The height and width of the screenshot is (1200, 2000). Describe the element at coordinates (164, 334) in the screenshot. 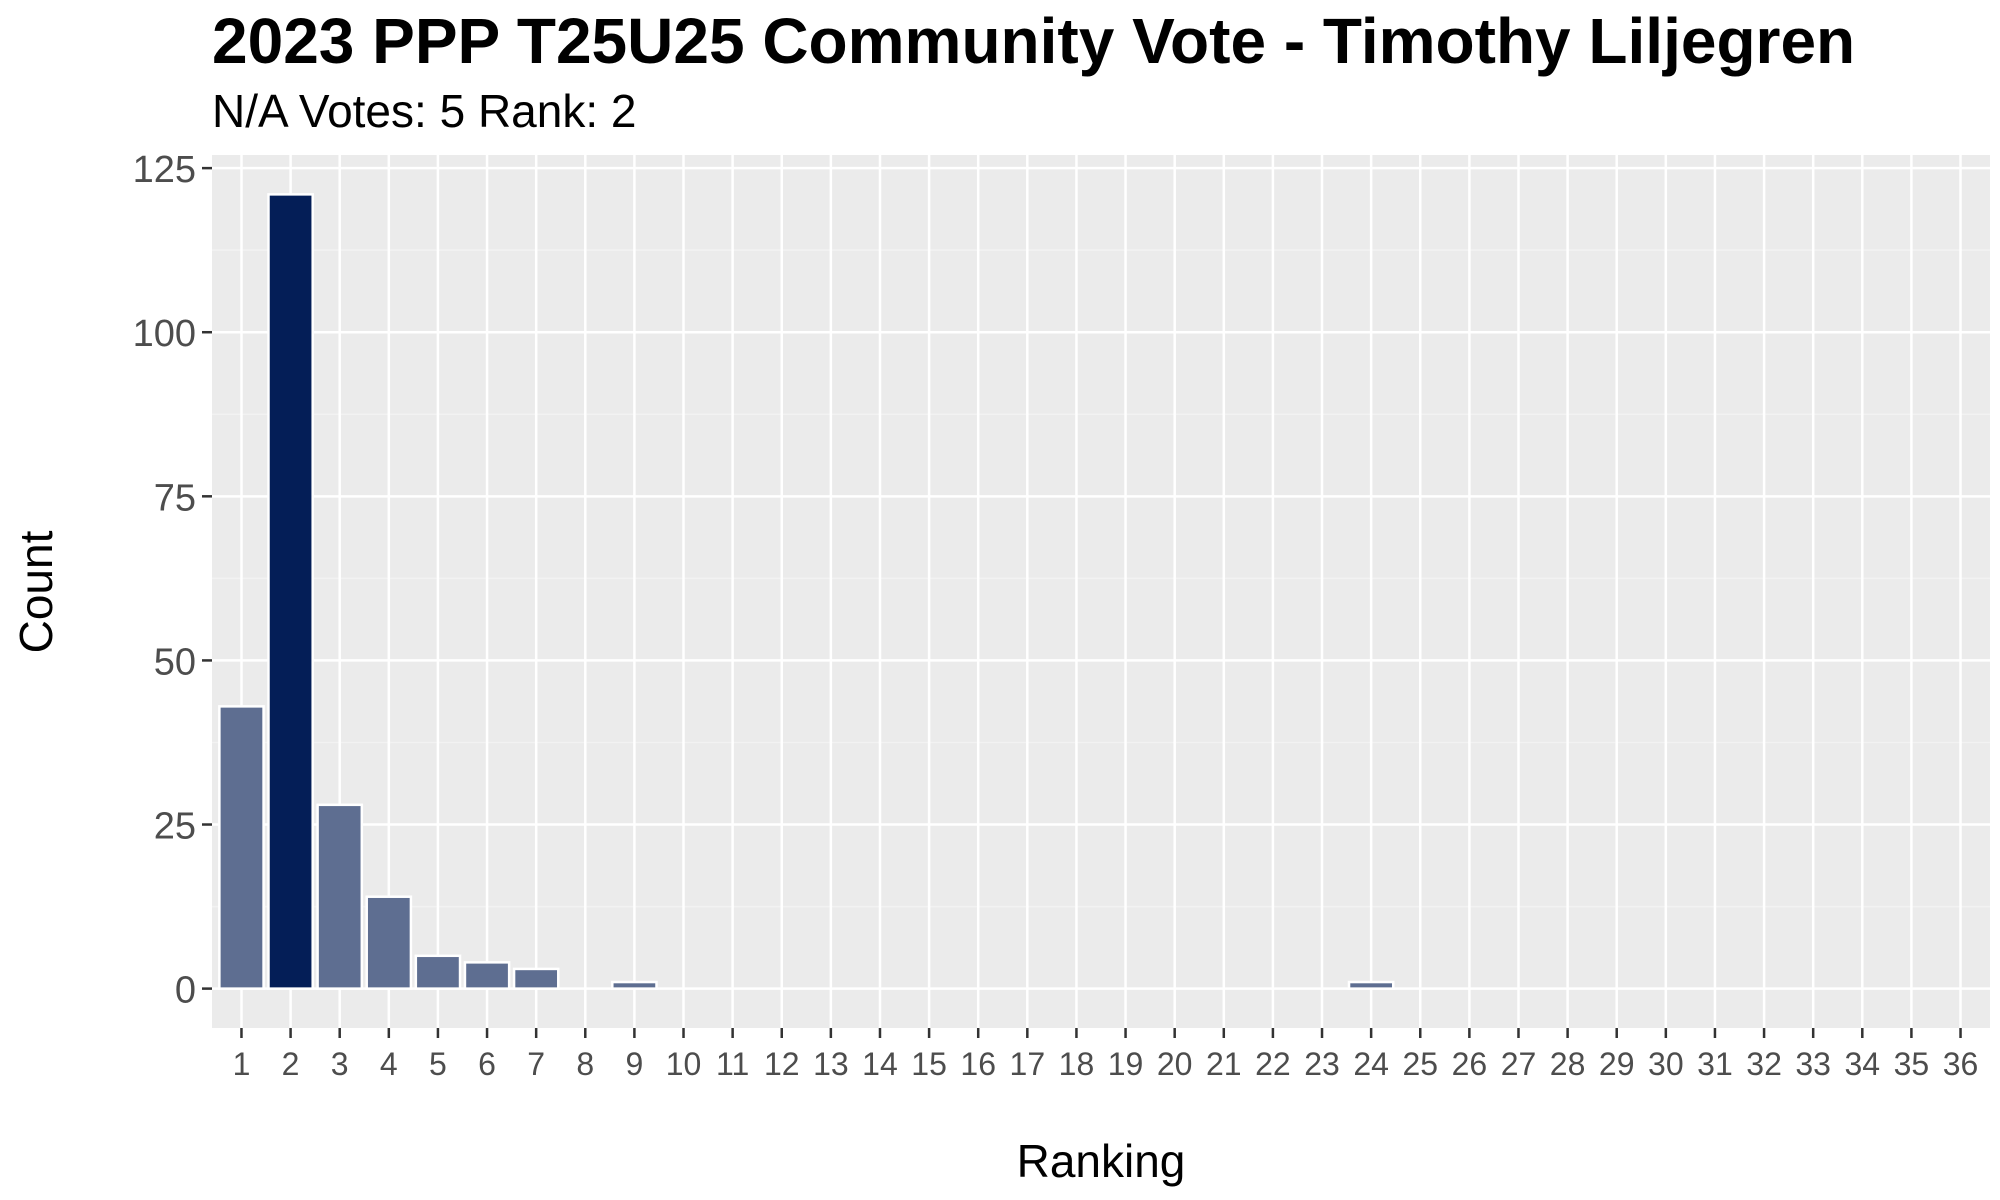

I see `y-tick-label: 100` at that location.